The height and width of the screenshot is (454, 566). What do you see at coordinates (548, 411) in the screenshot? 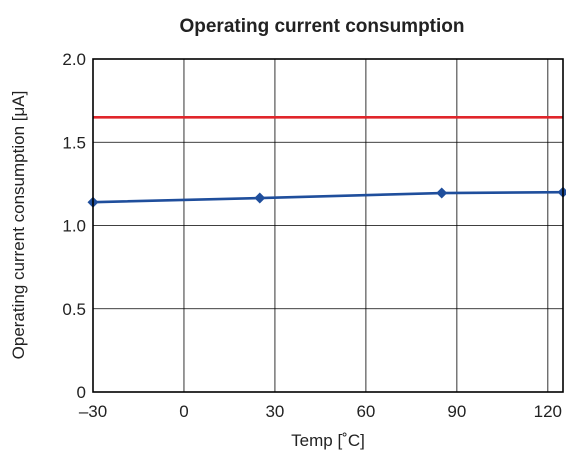
I see `x-tick-label: 120` at bounding box center [548, 411].